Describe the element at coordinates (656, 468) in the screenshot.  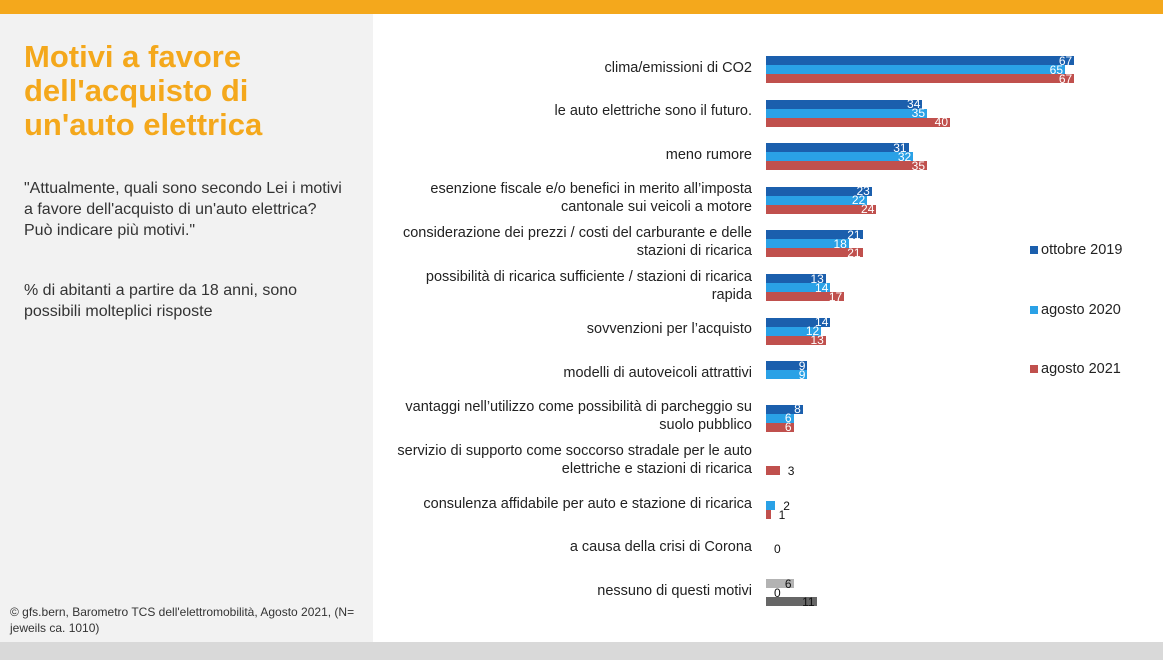
I see `category-label-line: elettriche e stazioni di ricarica` at that location.